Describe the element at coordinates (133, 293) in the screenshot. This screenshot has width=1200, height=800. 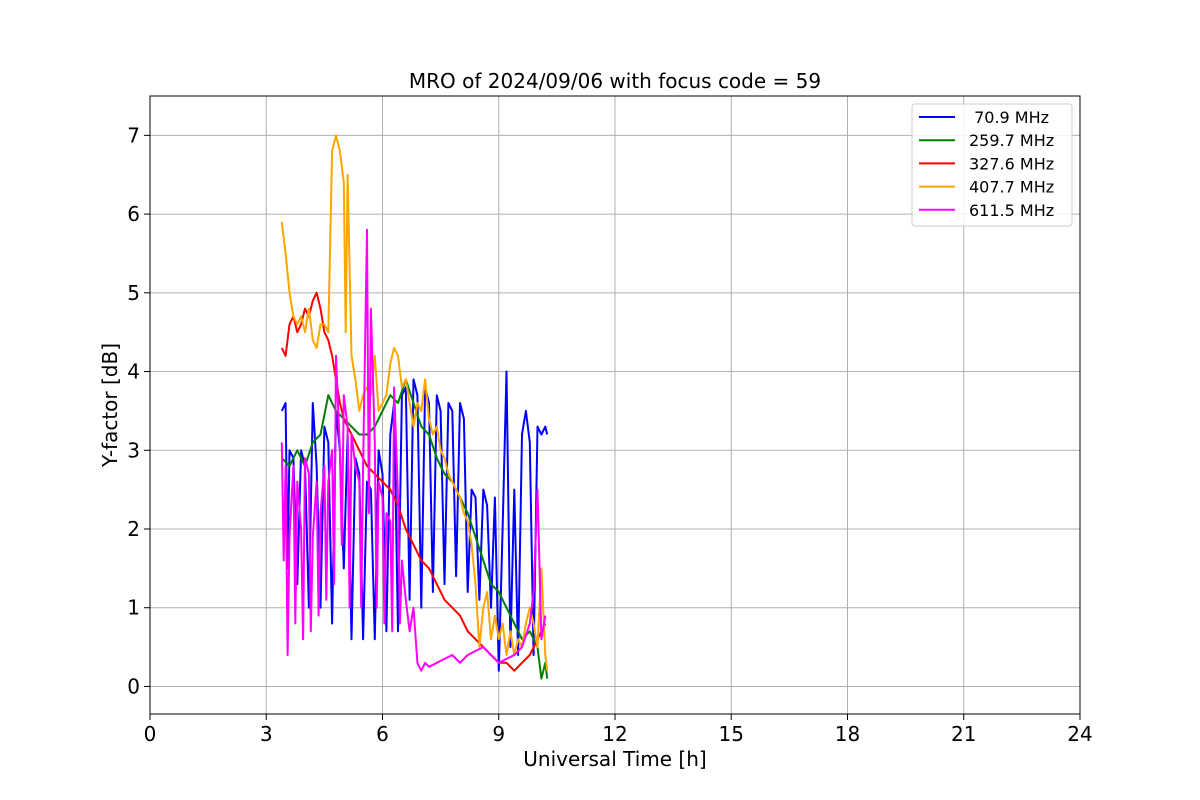
I see `y-tick-label: 5` at that location.